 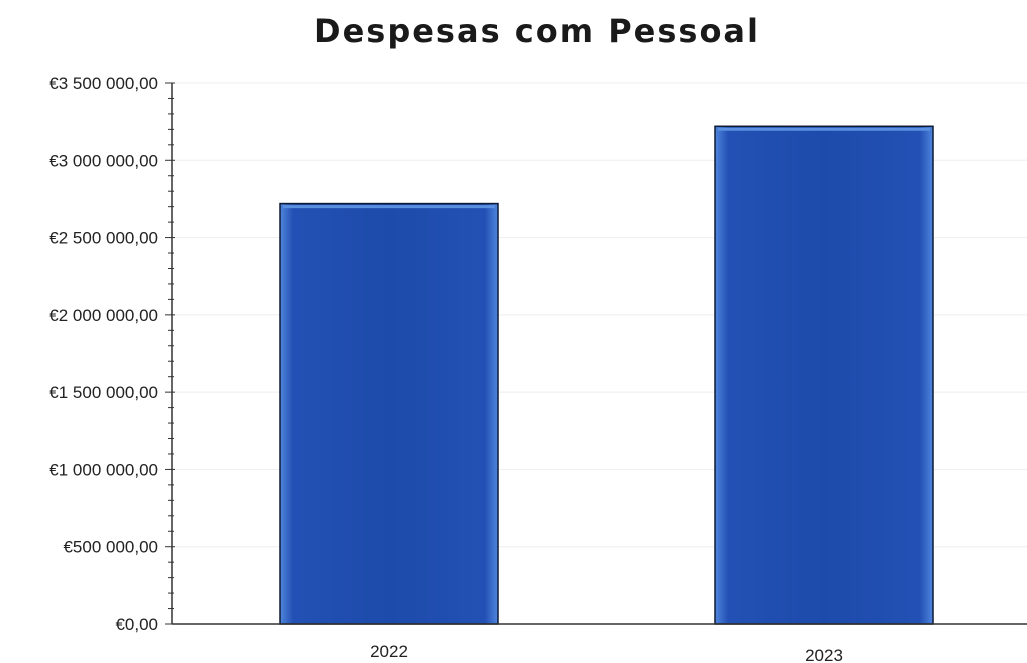 What do you see at coordinates (824, 654) in the screenshot?
I see `x-category-label: 2023` at bounding box center [824, 654].